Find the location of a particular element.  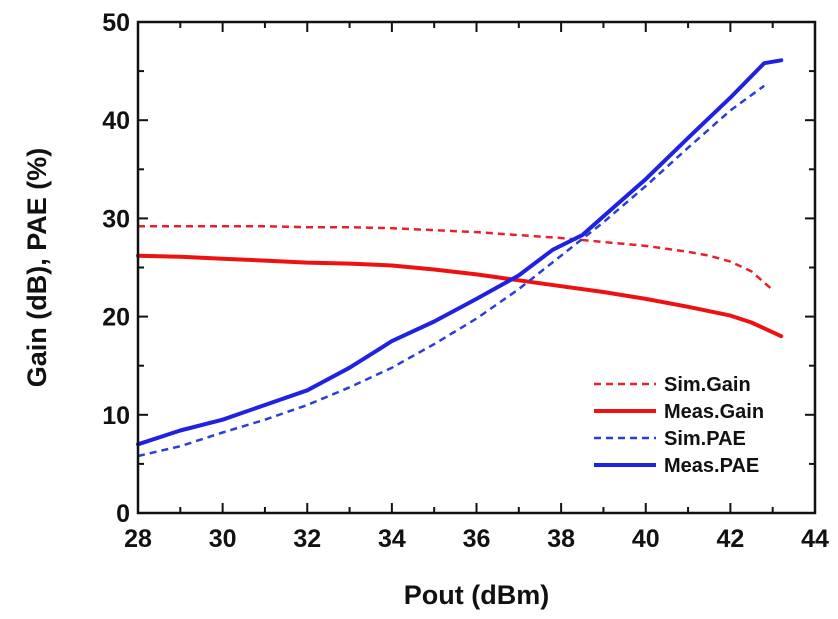

series-line-sim-gain is located at coordinates (456, 258).